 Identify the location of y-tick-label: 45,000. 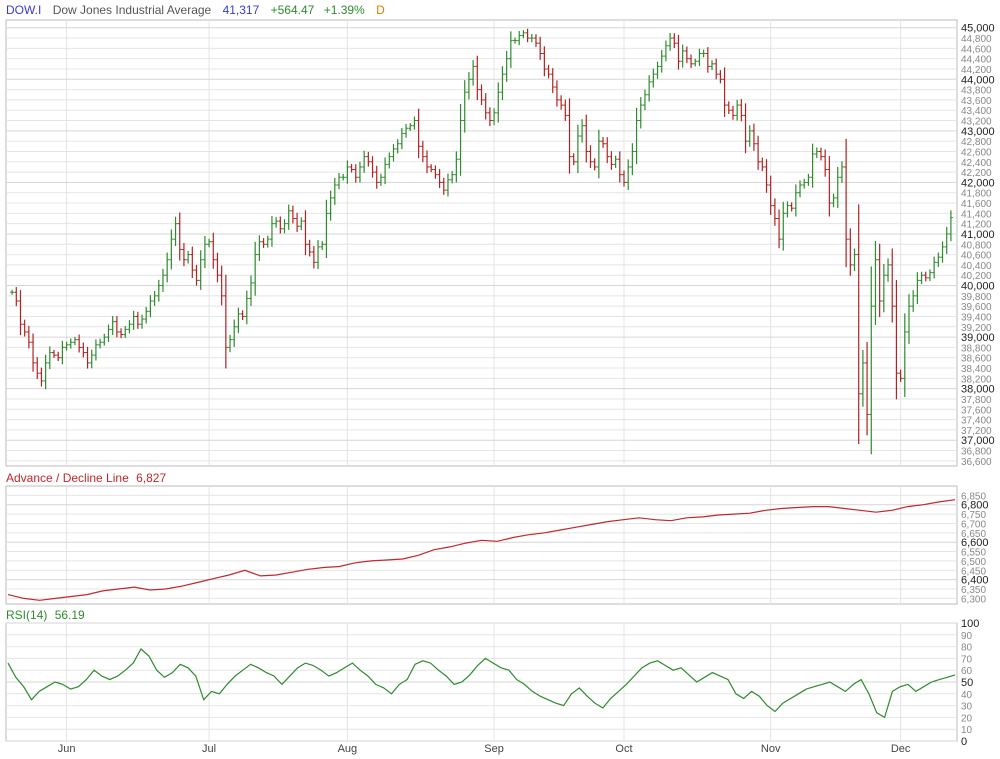
(978, 29).